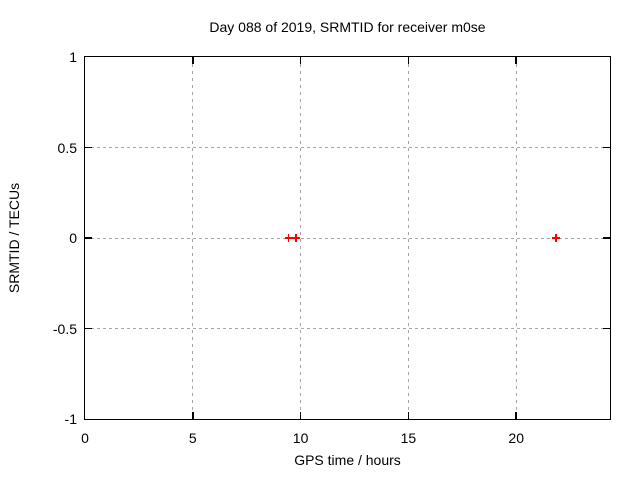 This screenshot has height=480, width=640. What do you see at coordinates (192, 438) in the screenshot?
I see `x-tick-label: 5` at bounding box center [192, 438].